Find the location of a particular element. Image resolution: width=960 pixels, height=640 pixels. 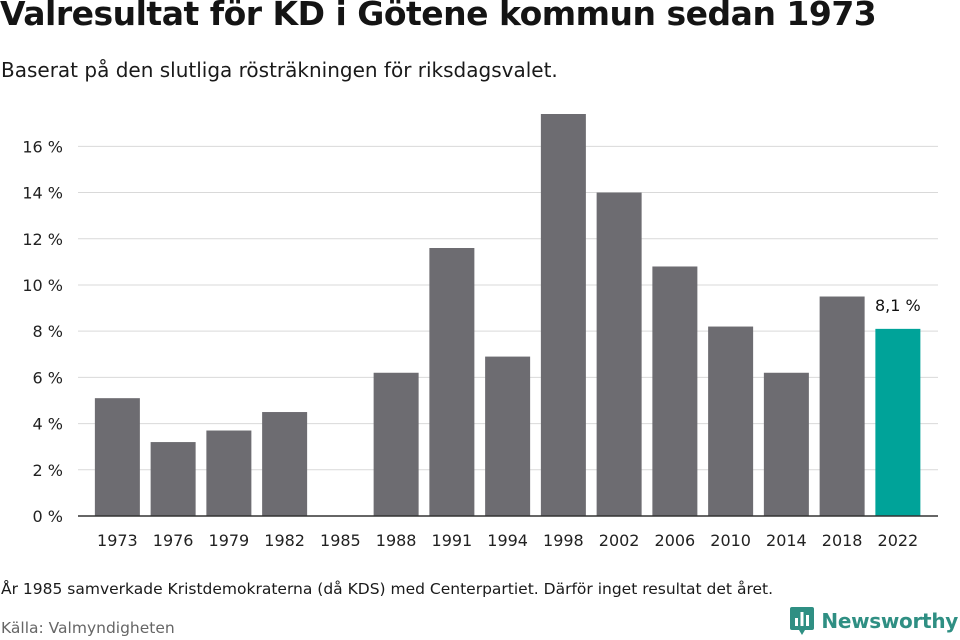

x-tick-label: 2010 is located at coordinates (730, 540).